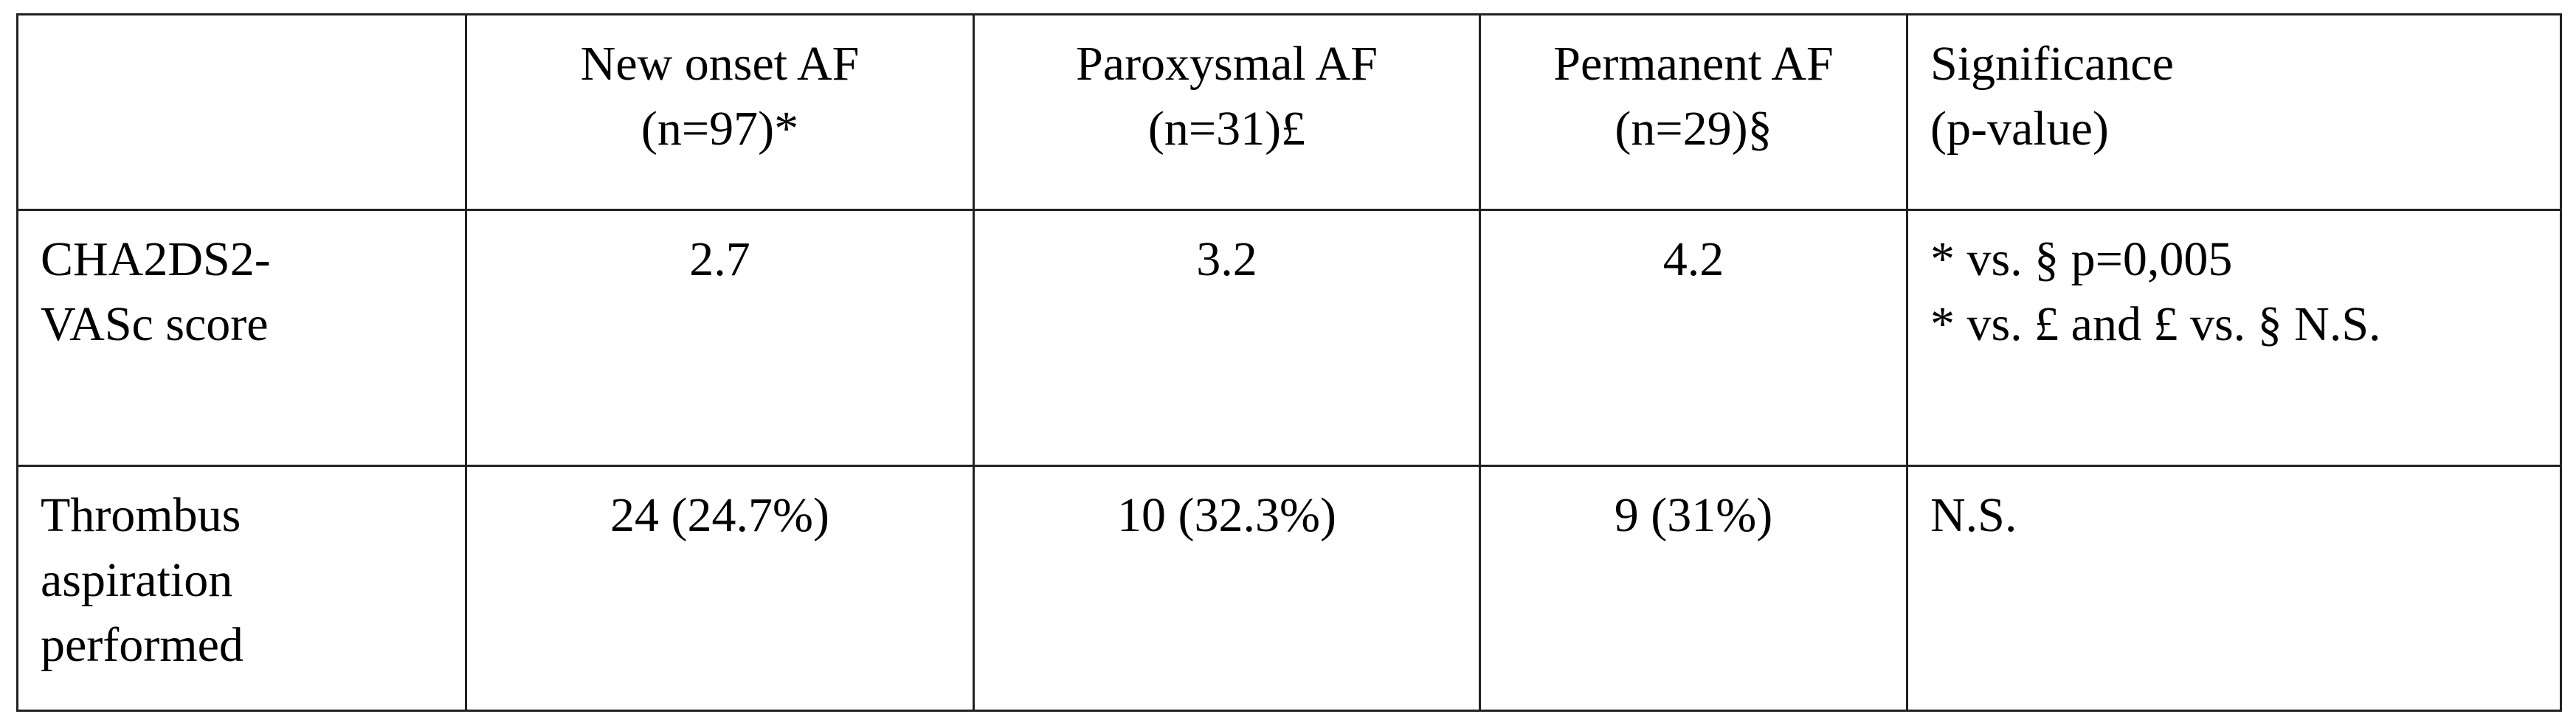 This screenshot has height=728, width=2576. I want to click on cell-text: (n=29)§, so click(1694, 129).